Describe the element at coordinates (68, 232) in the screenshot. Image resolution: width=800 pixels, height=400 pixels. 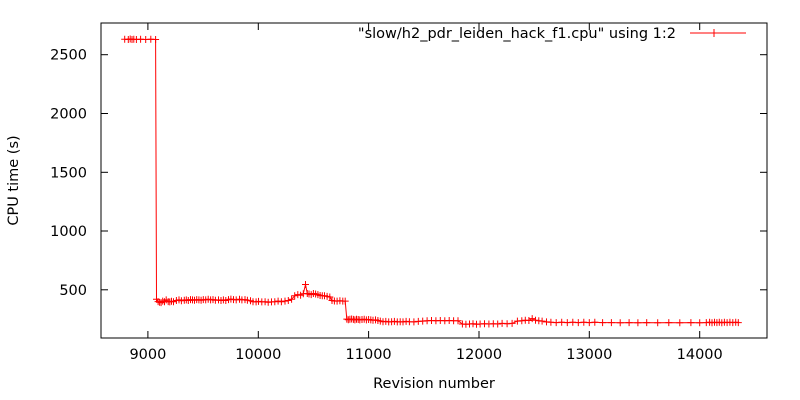
I see `y-tick-label: 1000` at that location.